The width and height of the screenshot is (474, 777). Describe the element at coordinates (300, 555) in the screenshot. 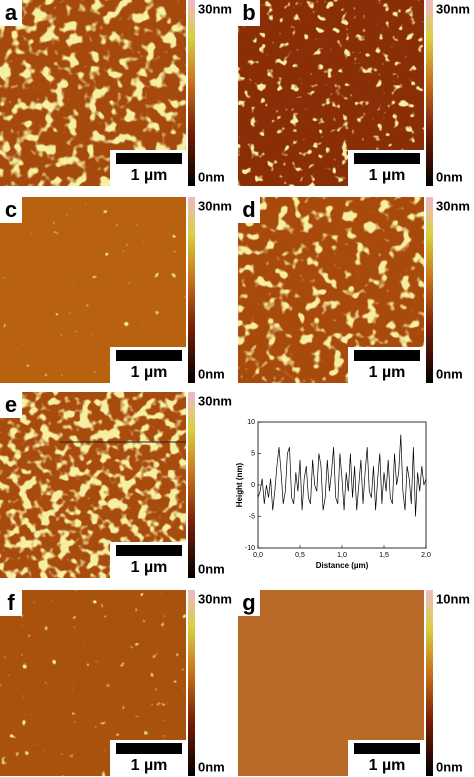

I see `x-tick-label: 0,5` at that location.